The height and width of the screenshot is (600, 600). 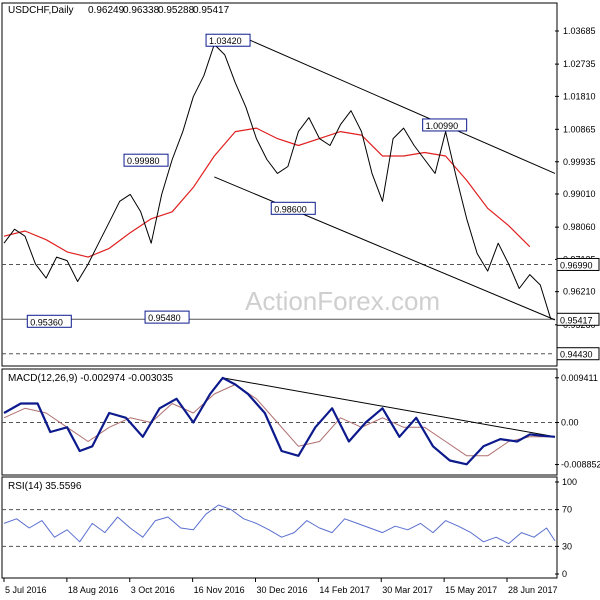 I want to click on macd-trend-line, so click(x=389, y=407).